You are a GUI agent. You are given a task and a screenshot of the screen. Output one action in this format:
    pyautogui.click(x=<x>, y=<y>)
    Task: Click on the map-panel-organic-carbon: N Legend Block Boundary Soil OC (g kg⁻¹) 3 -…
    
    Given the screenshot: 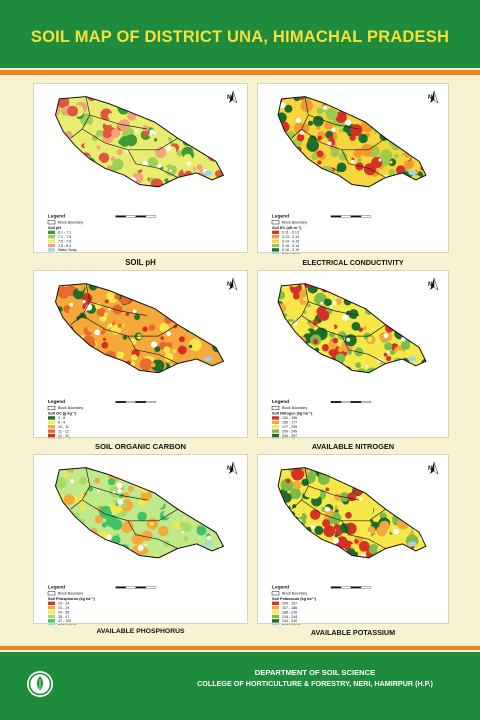 What is the action you would take?
    pyautogui.click(x=140, y=354)
    